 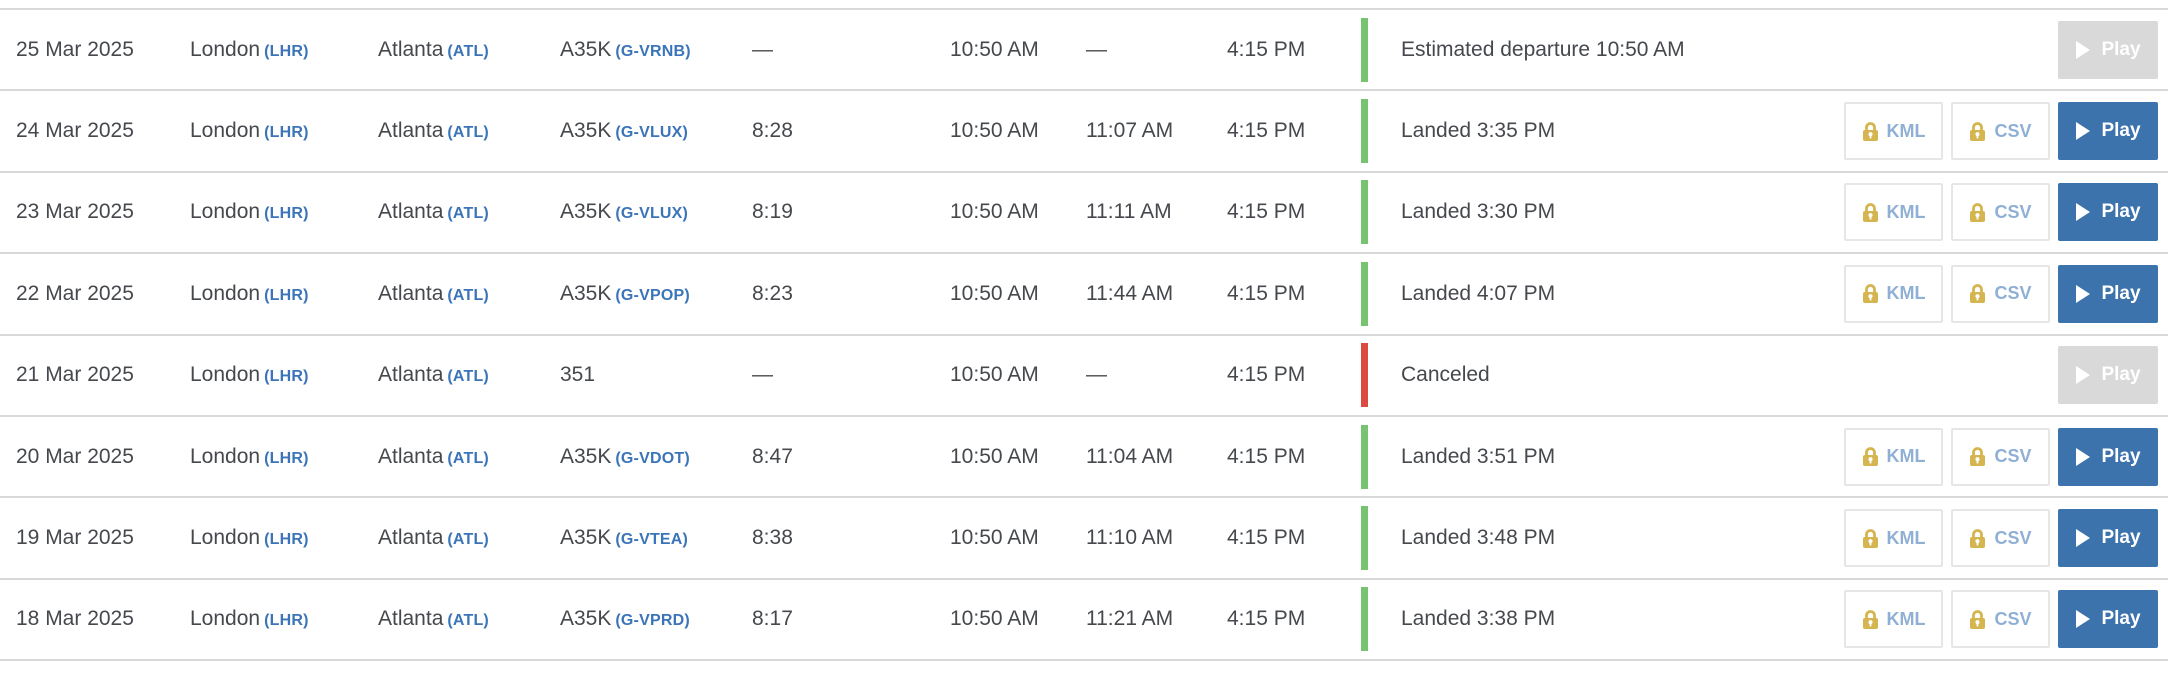 I want to click on actual-departure-time: —, so click(x=1096, y=375).